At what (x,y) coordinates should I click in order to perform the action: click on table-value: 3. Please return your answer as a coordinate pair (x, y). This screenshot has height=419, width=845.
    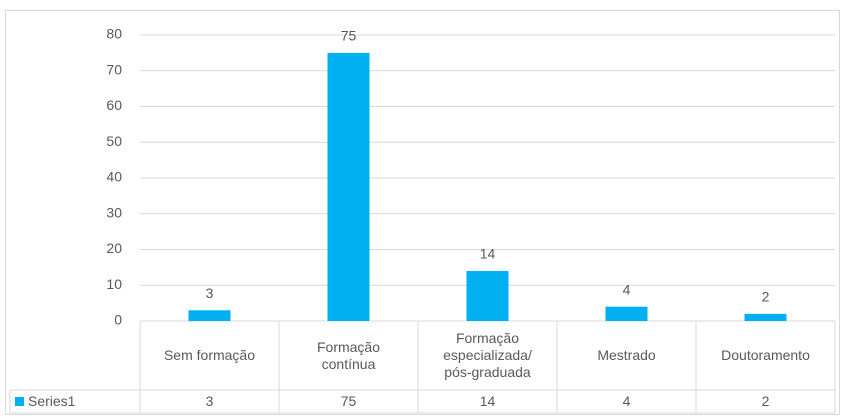
    Looking at the image, I should click on (210, 401).